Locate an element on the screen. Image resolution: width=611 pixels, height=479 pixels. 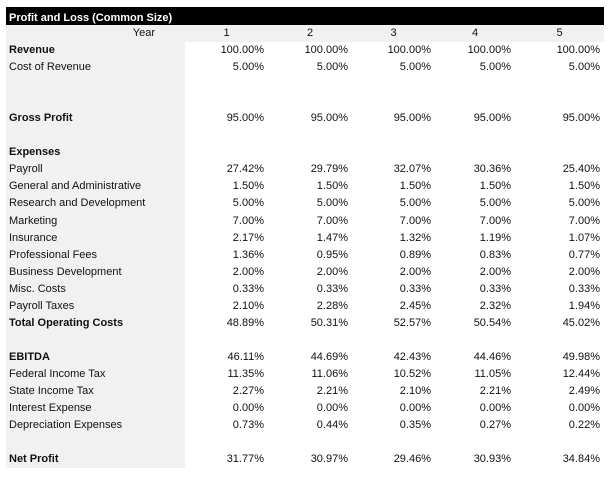
value-cell: 27.42% is located at coordinates (226, 170).